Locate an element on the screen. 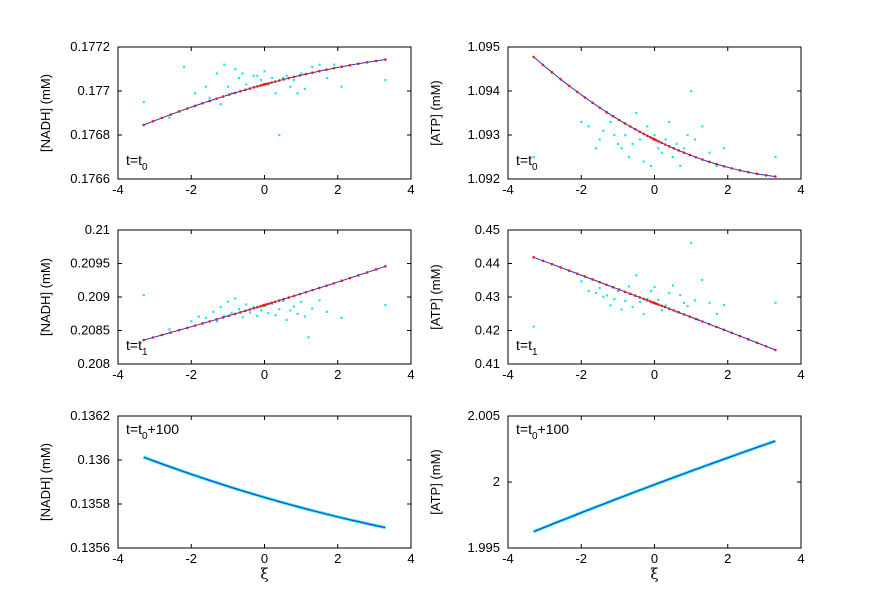 Image resolution: width=886 pixels, height=615 pixels. x-tick-label: 2 is located at coordinates (727, 558).